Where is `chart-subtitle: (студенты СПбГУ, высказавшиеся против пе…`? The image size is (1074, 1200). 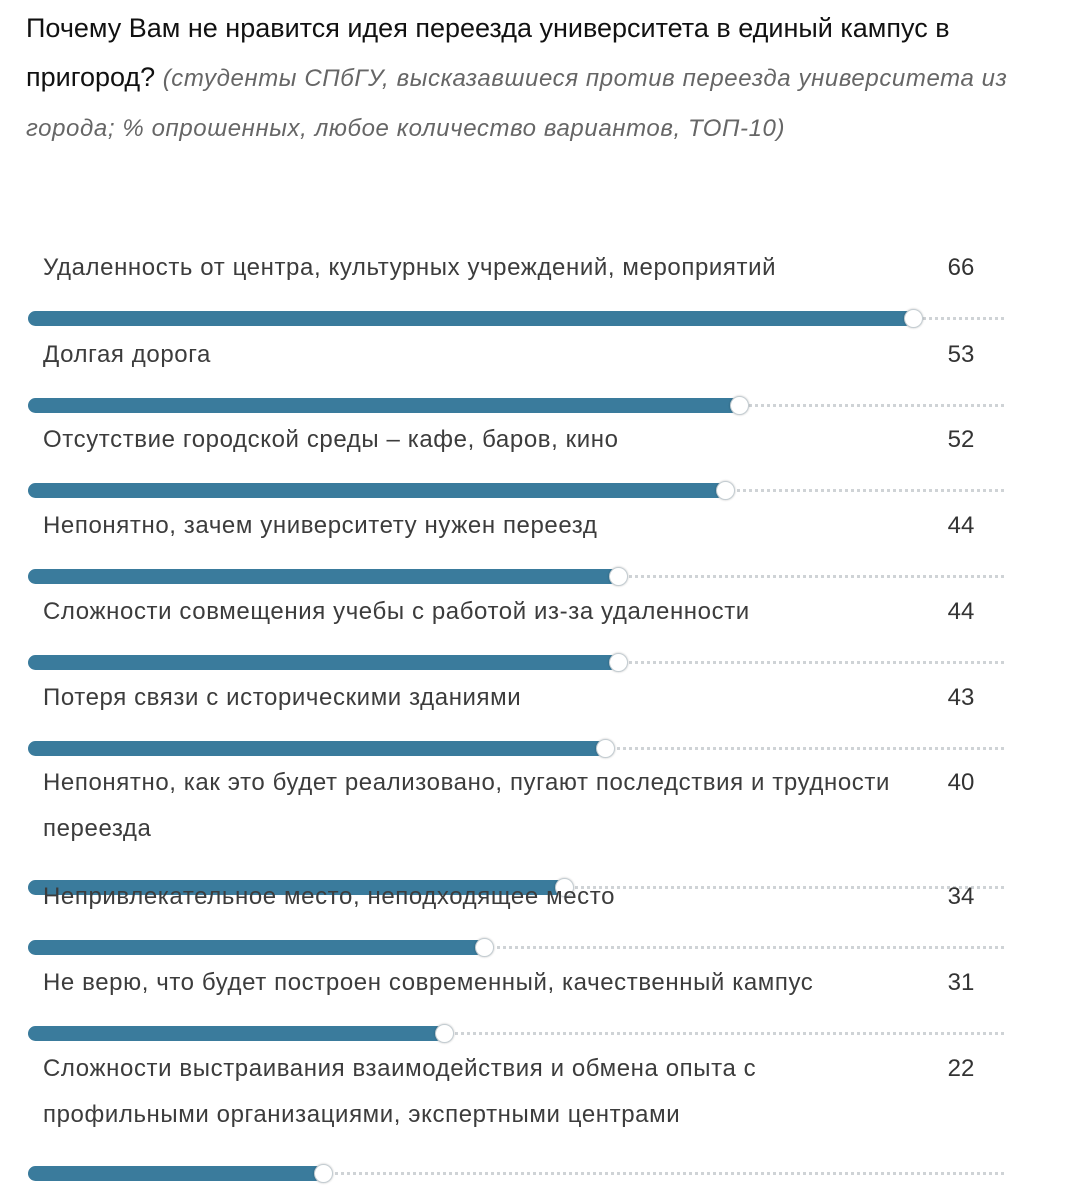 chart-subtitle: (студенты СПбГУ, высказавшиеся против пе… is located at coordinates (517, 103).